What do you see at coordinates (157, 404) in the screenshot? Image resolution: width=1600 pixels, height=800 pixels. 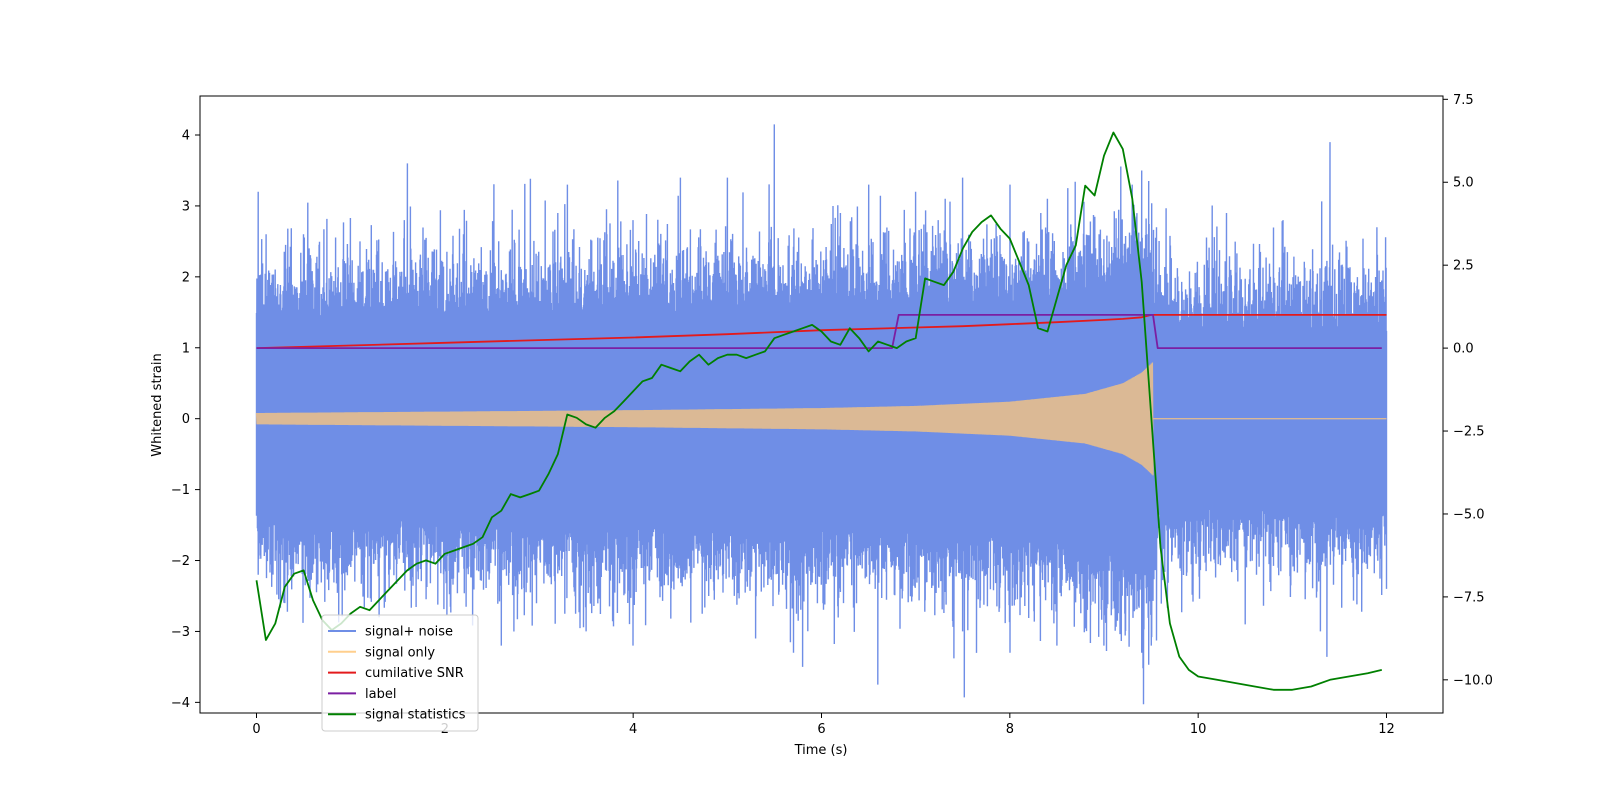 I see `y-axis-label: Whitened strain` at bounding box center [157, 404].